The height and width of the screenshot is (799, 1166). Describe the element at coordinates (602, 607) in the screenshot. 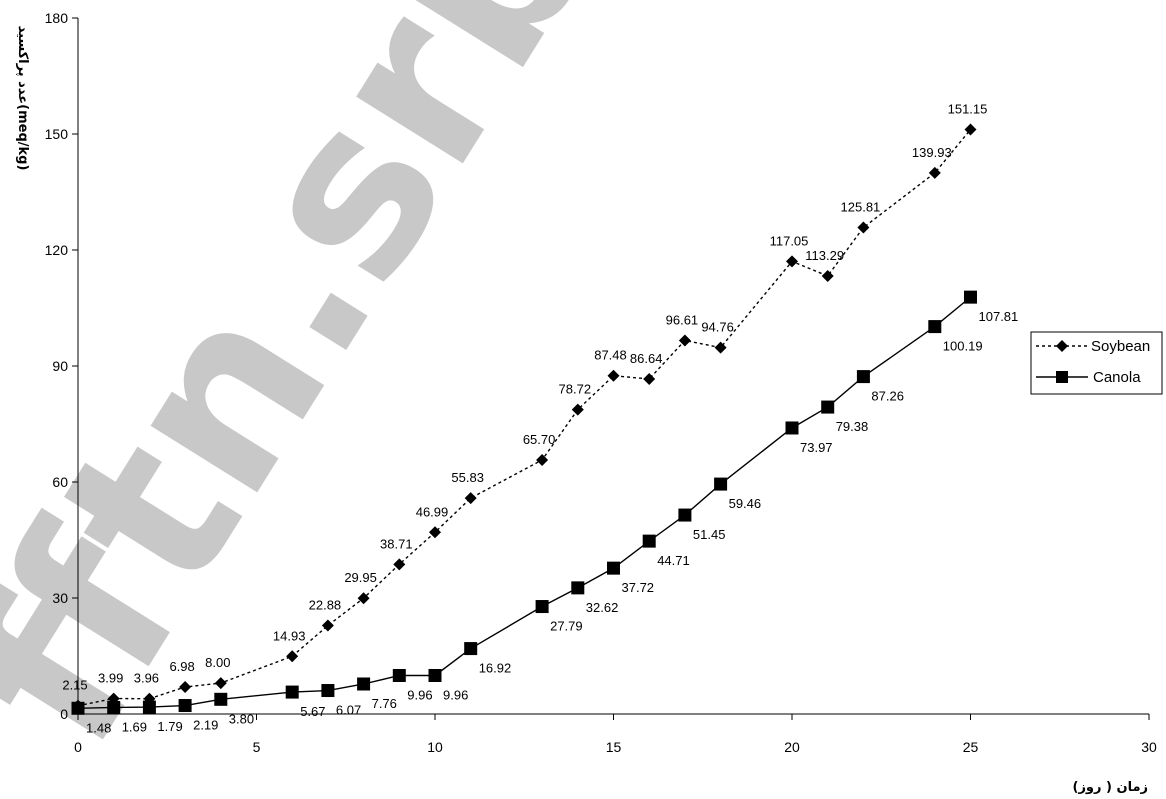

I see `canola-data-label: 32.62` at that location.